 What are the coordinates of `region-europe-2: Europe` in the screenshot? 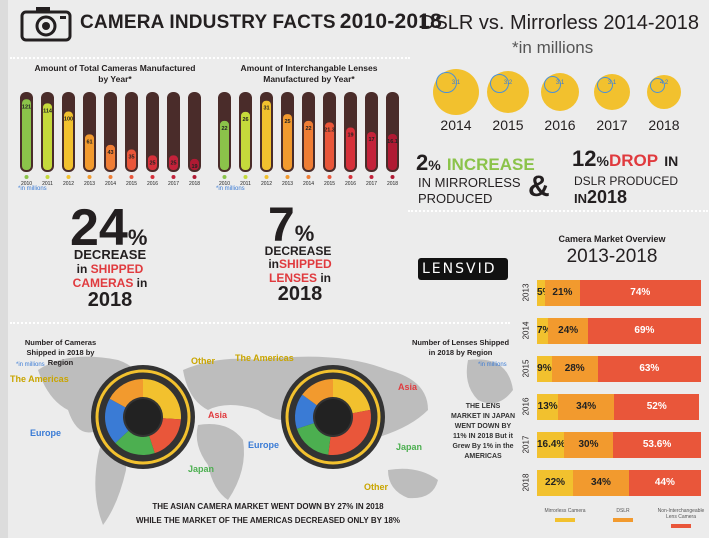 It's located at (264, 445).